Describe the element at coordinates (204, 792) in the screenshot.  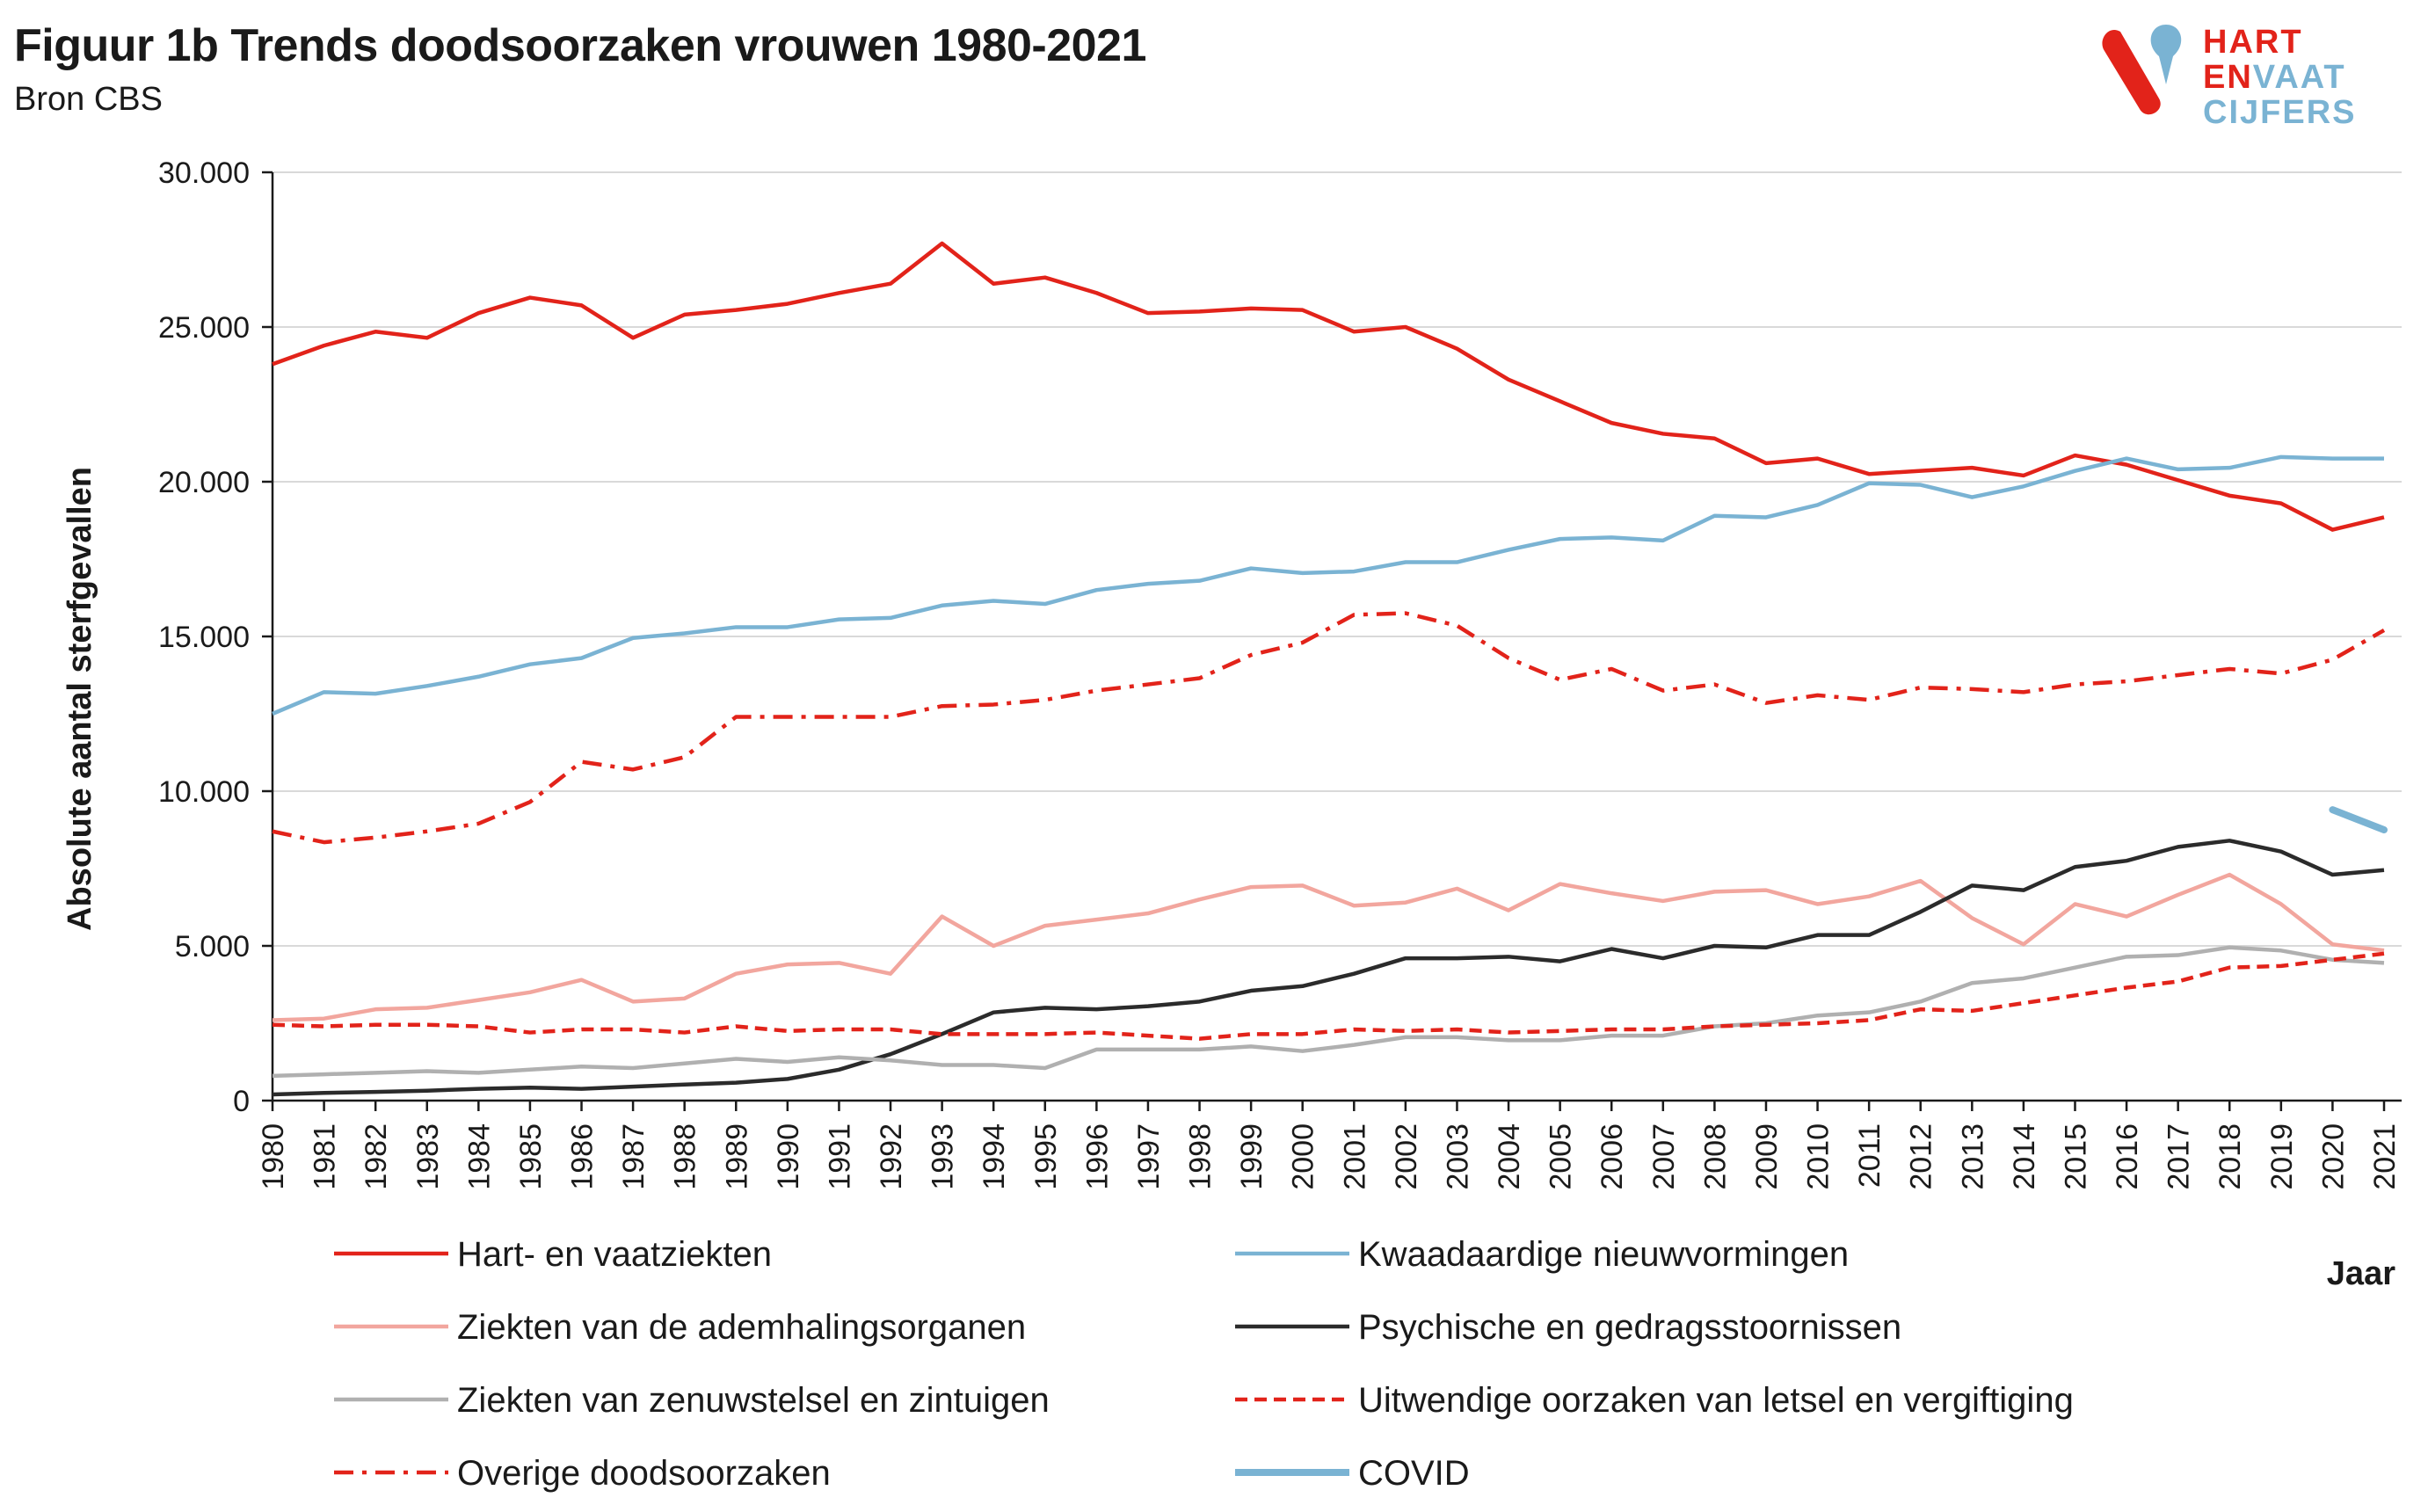
I see `y-tick-label: 10.000` at that location.